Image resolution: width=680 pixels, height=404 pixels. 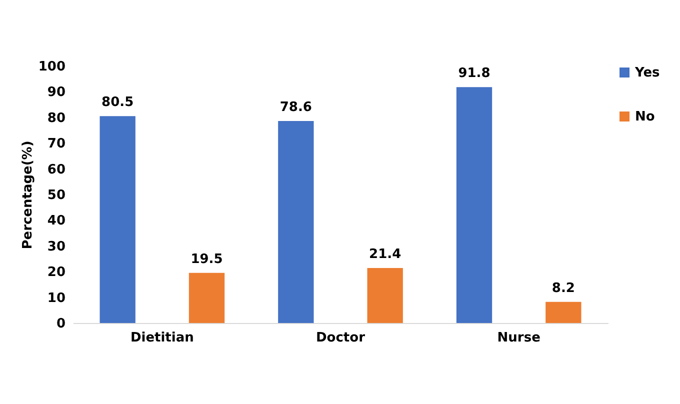 What do you see at coordinates (56, 92) in the screenshot?
I see `y-tick-label: 90` at bounding box center [56, 92].